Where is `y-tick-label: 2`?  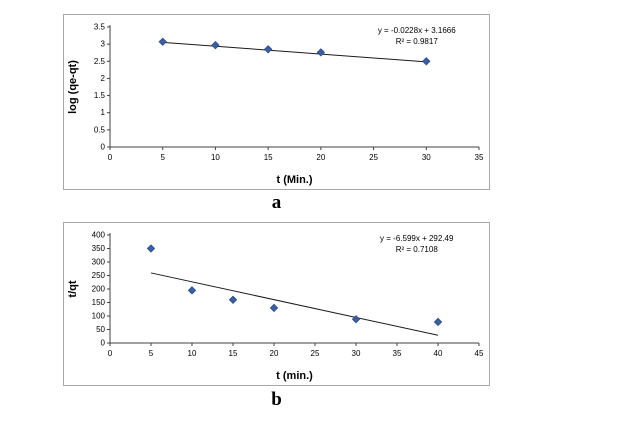 y-tick-label: 2 is located at coordinates (103, 78).